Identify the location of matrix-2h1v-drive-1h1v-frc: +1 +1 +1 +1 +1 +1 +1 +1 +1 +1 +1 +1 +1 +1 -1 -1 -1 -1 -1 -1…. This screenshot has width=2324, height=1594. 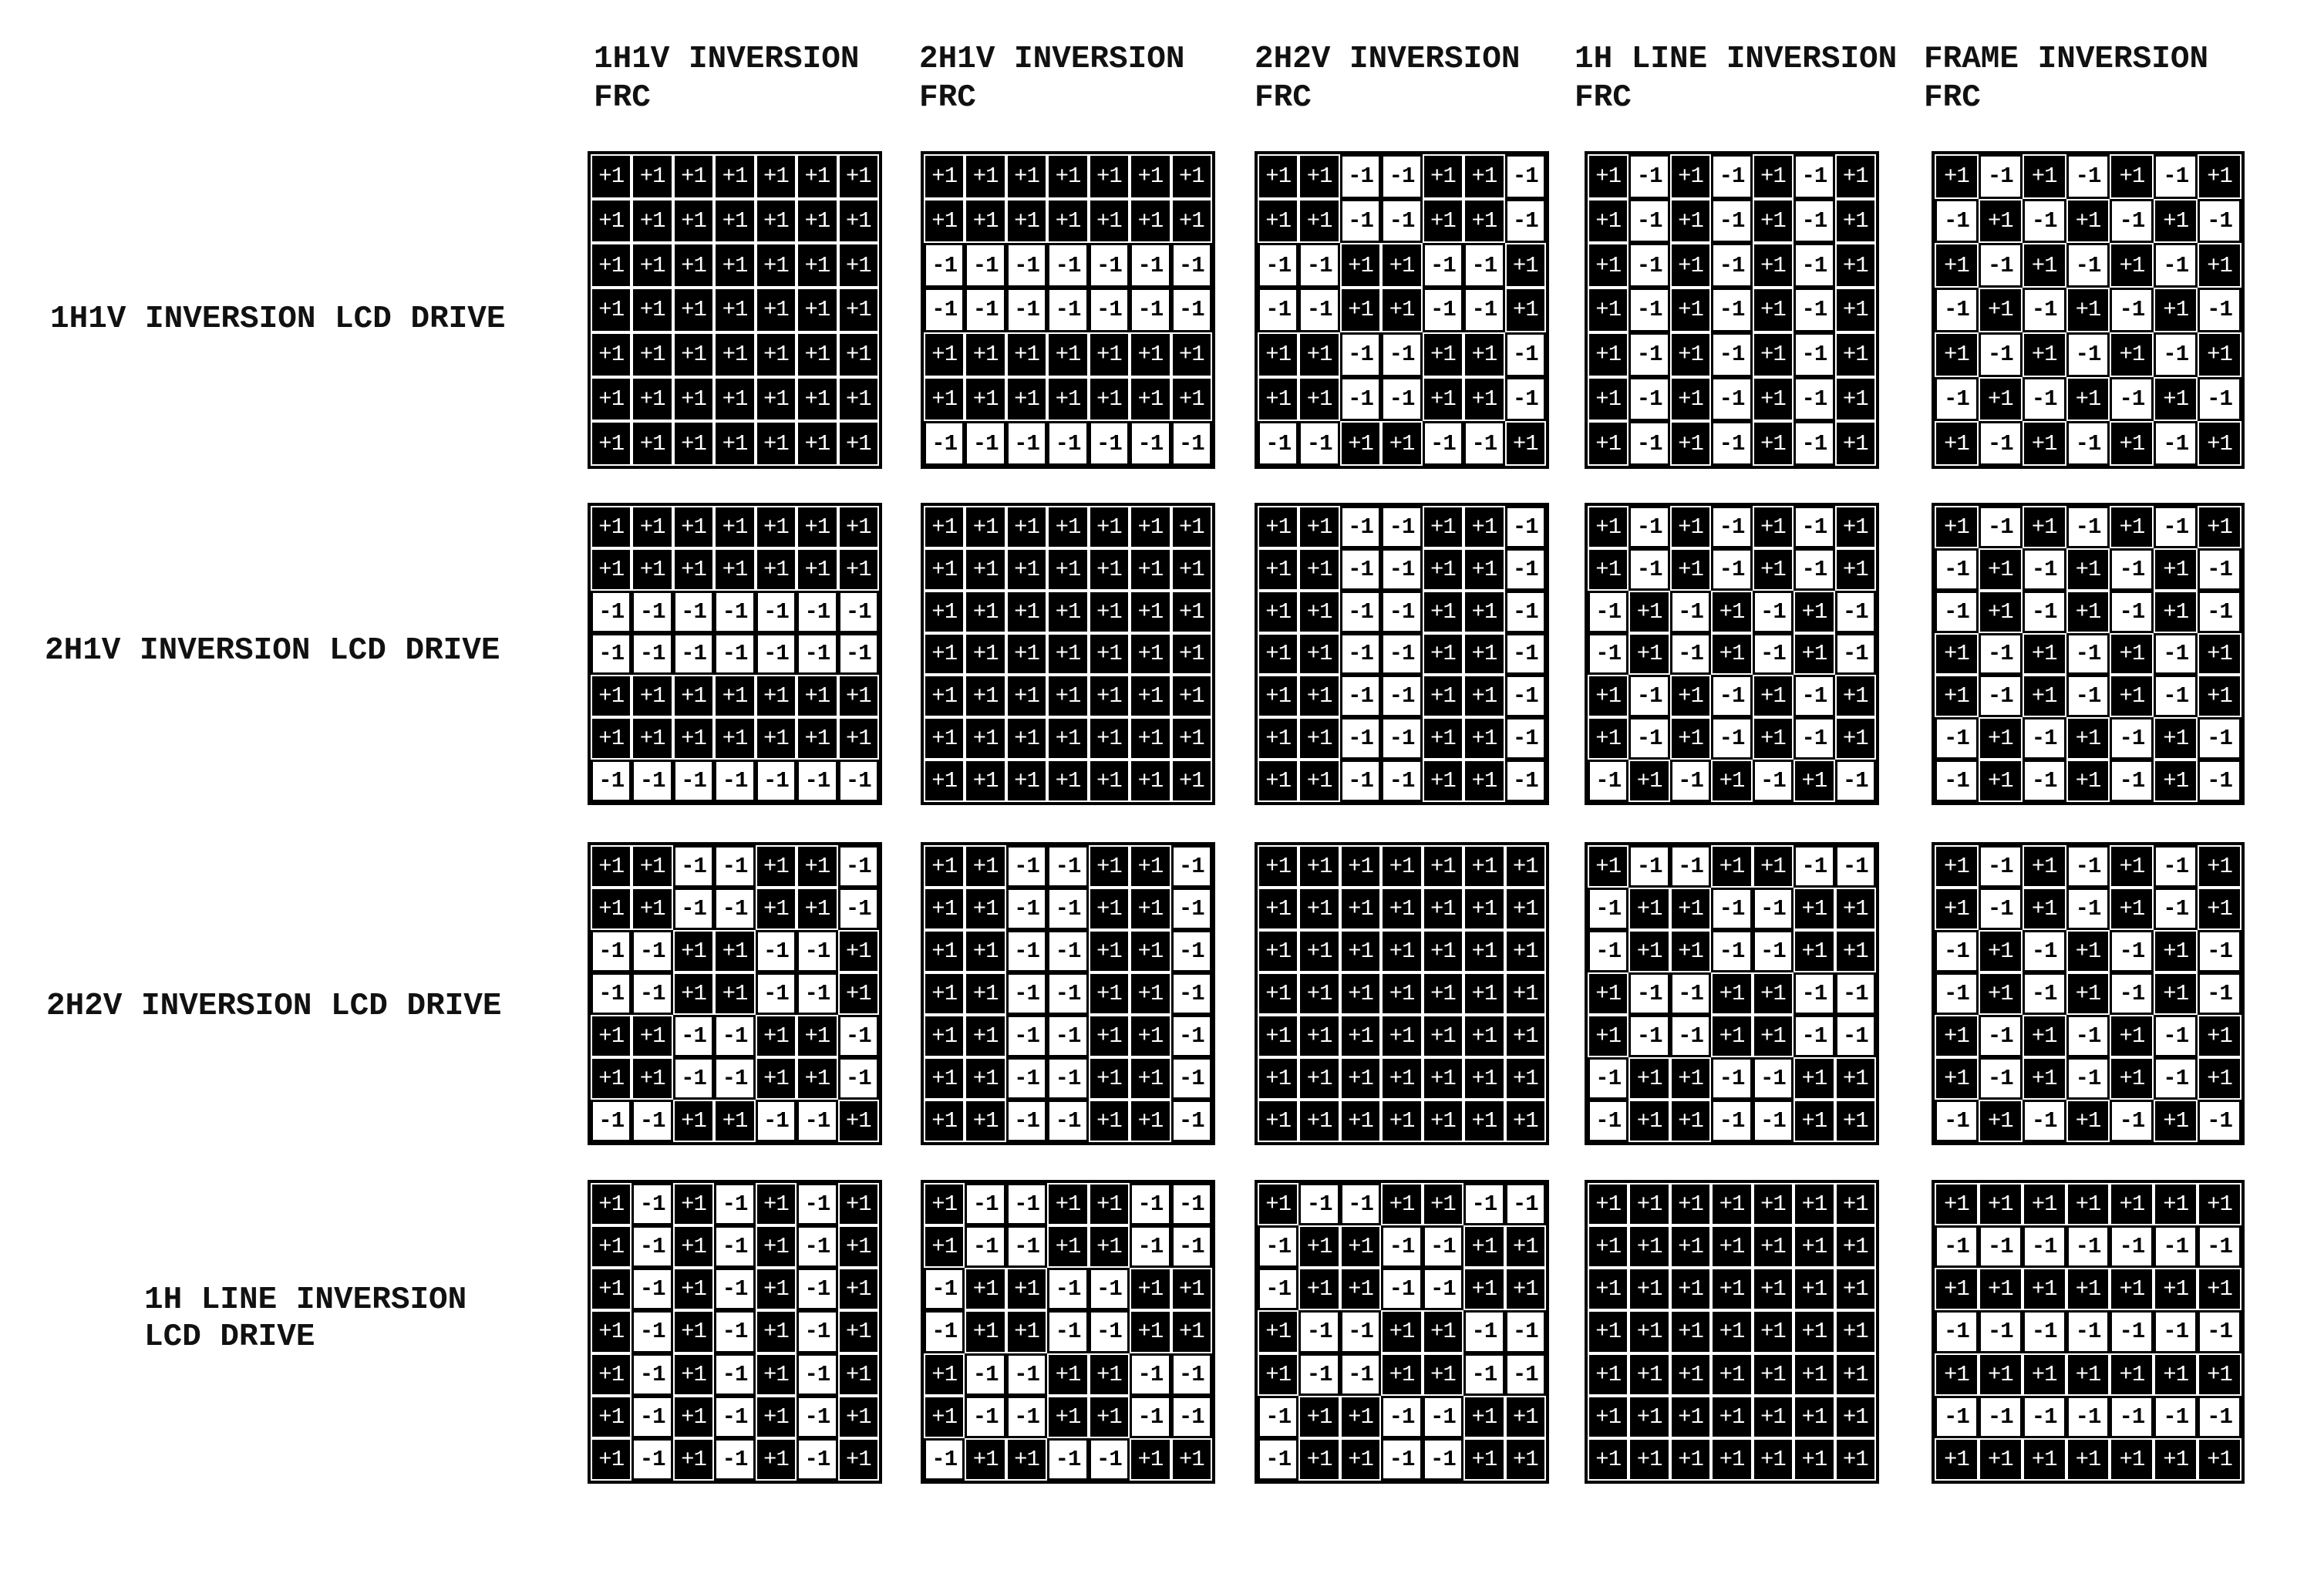
(735, 654).